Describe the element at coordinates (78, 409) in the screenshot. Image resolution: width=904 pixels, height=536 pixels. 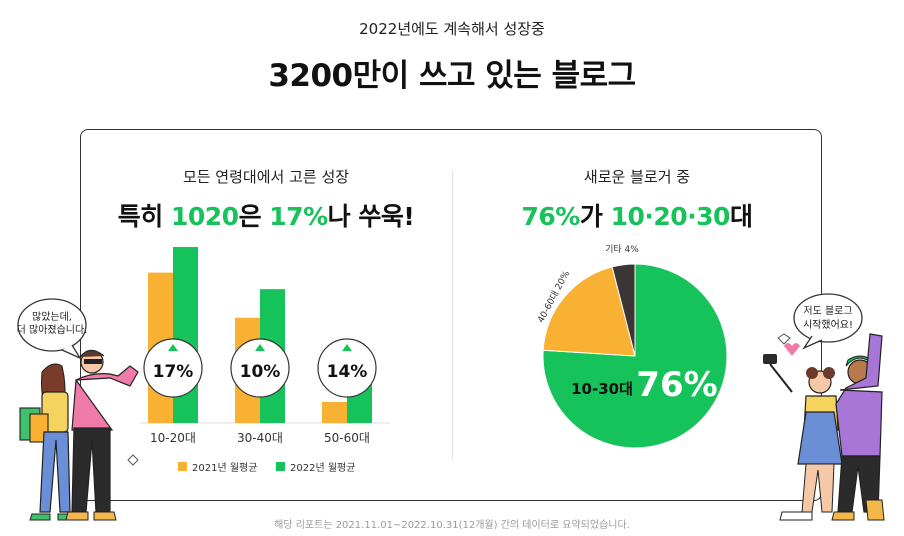
I see `left-illustration: 많았는데, 더 많아졌습니다.` at that location.